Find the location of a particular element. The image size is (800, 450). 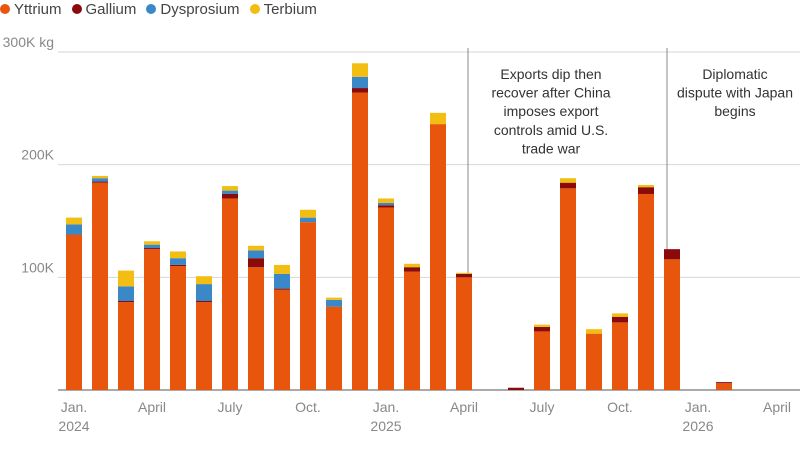

legend-item-terbium: Terbium is located at coordinates (283, 9).